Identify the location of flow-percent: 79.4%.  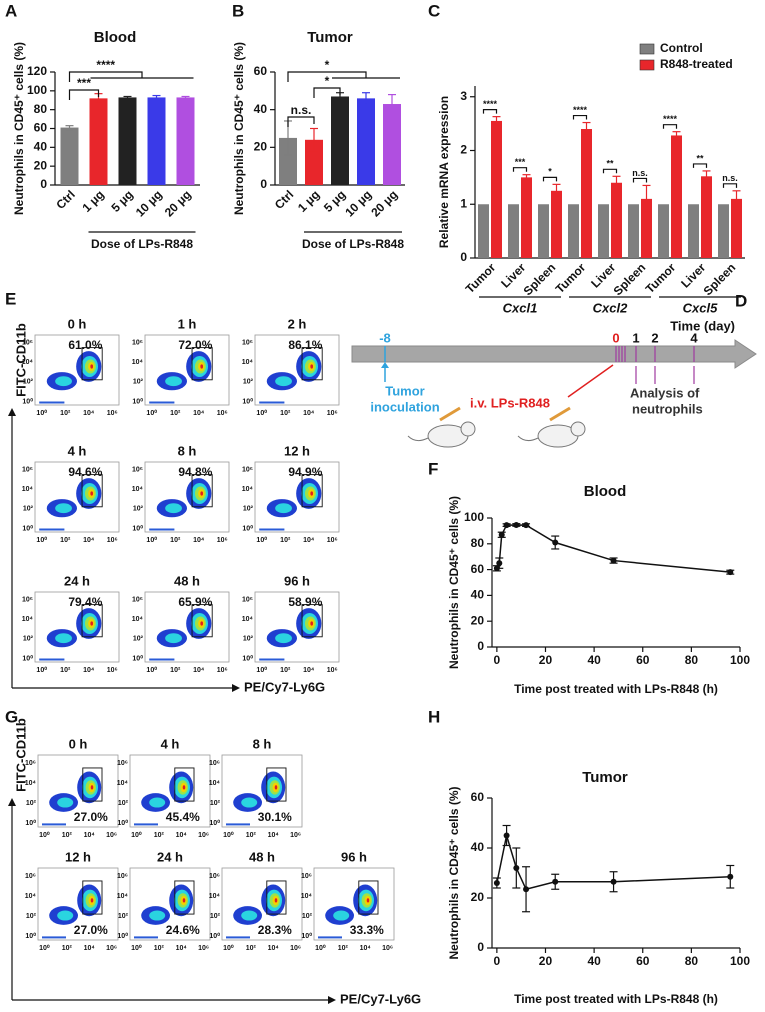
(85, 602).